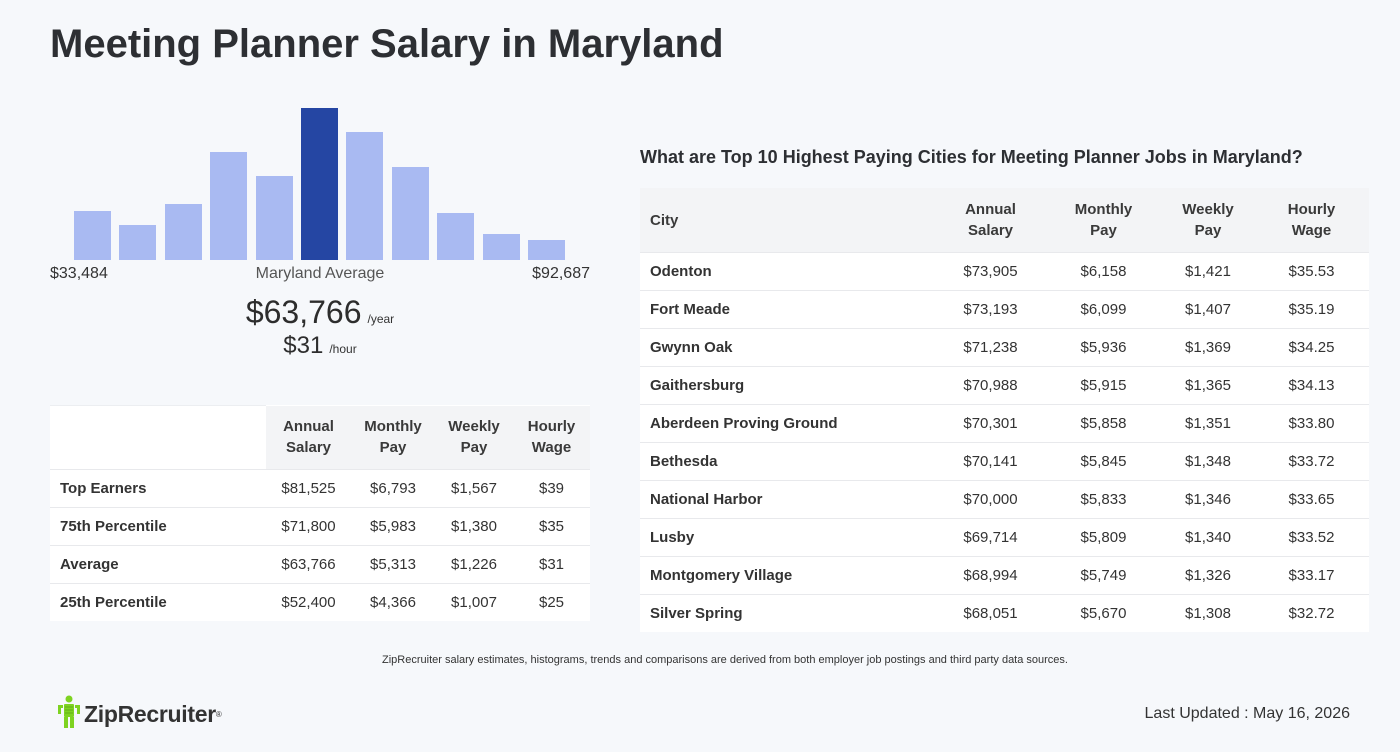  I want to click on ziprecruiter-person-icon, so click(69, 714).